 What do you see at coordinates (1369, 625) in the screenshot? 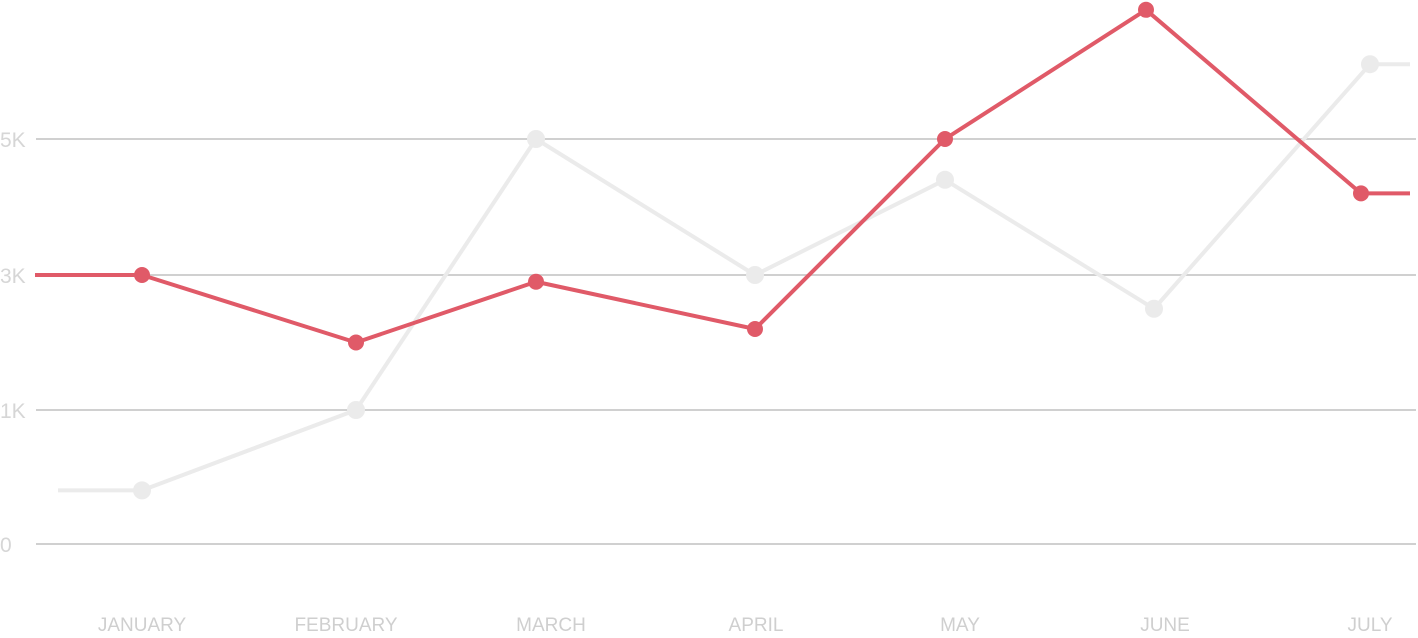
I see `x-tick-label: JULY` at bounding box center [1369, 625].